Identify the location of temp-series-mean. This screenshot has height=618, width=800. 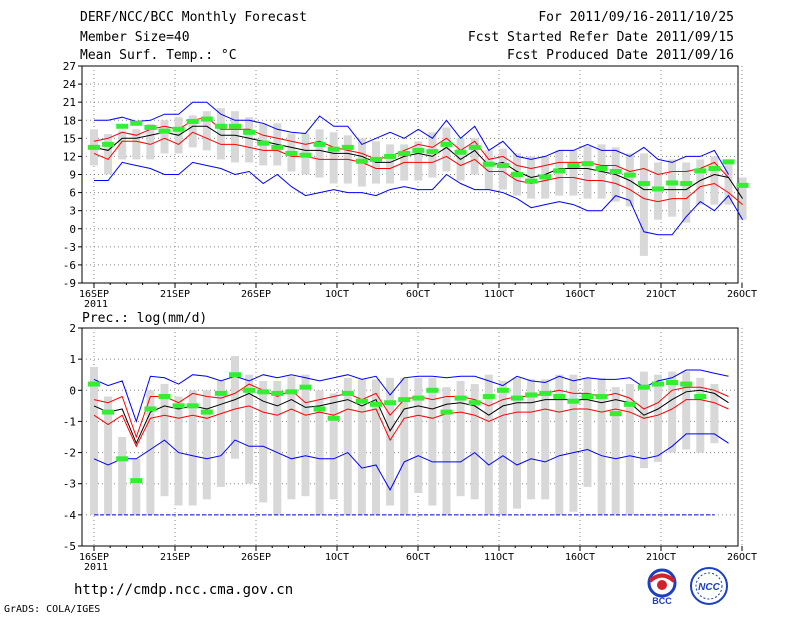
(418, 162).